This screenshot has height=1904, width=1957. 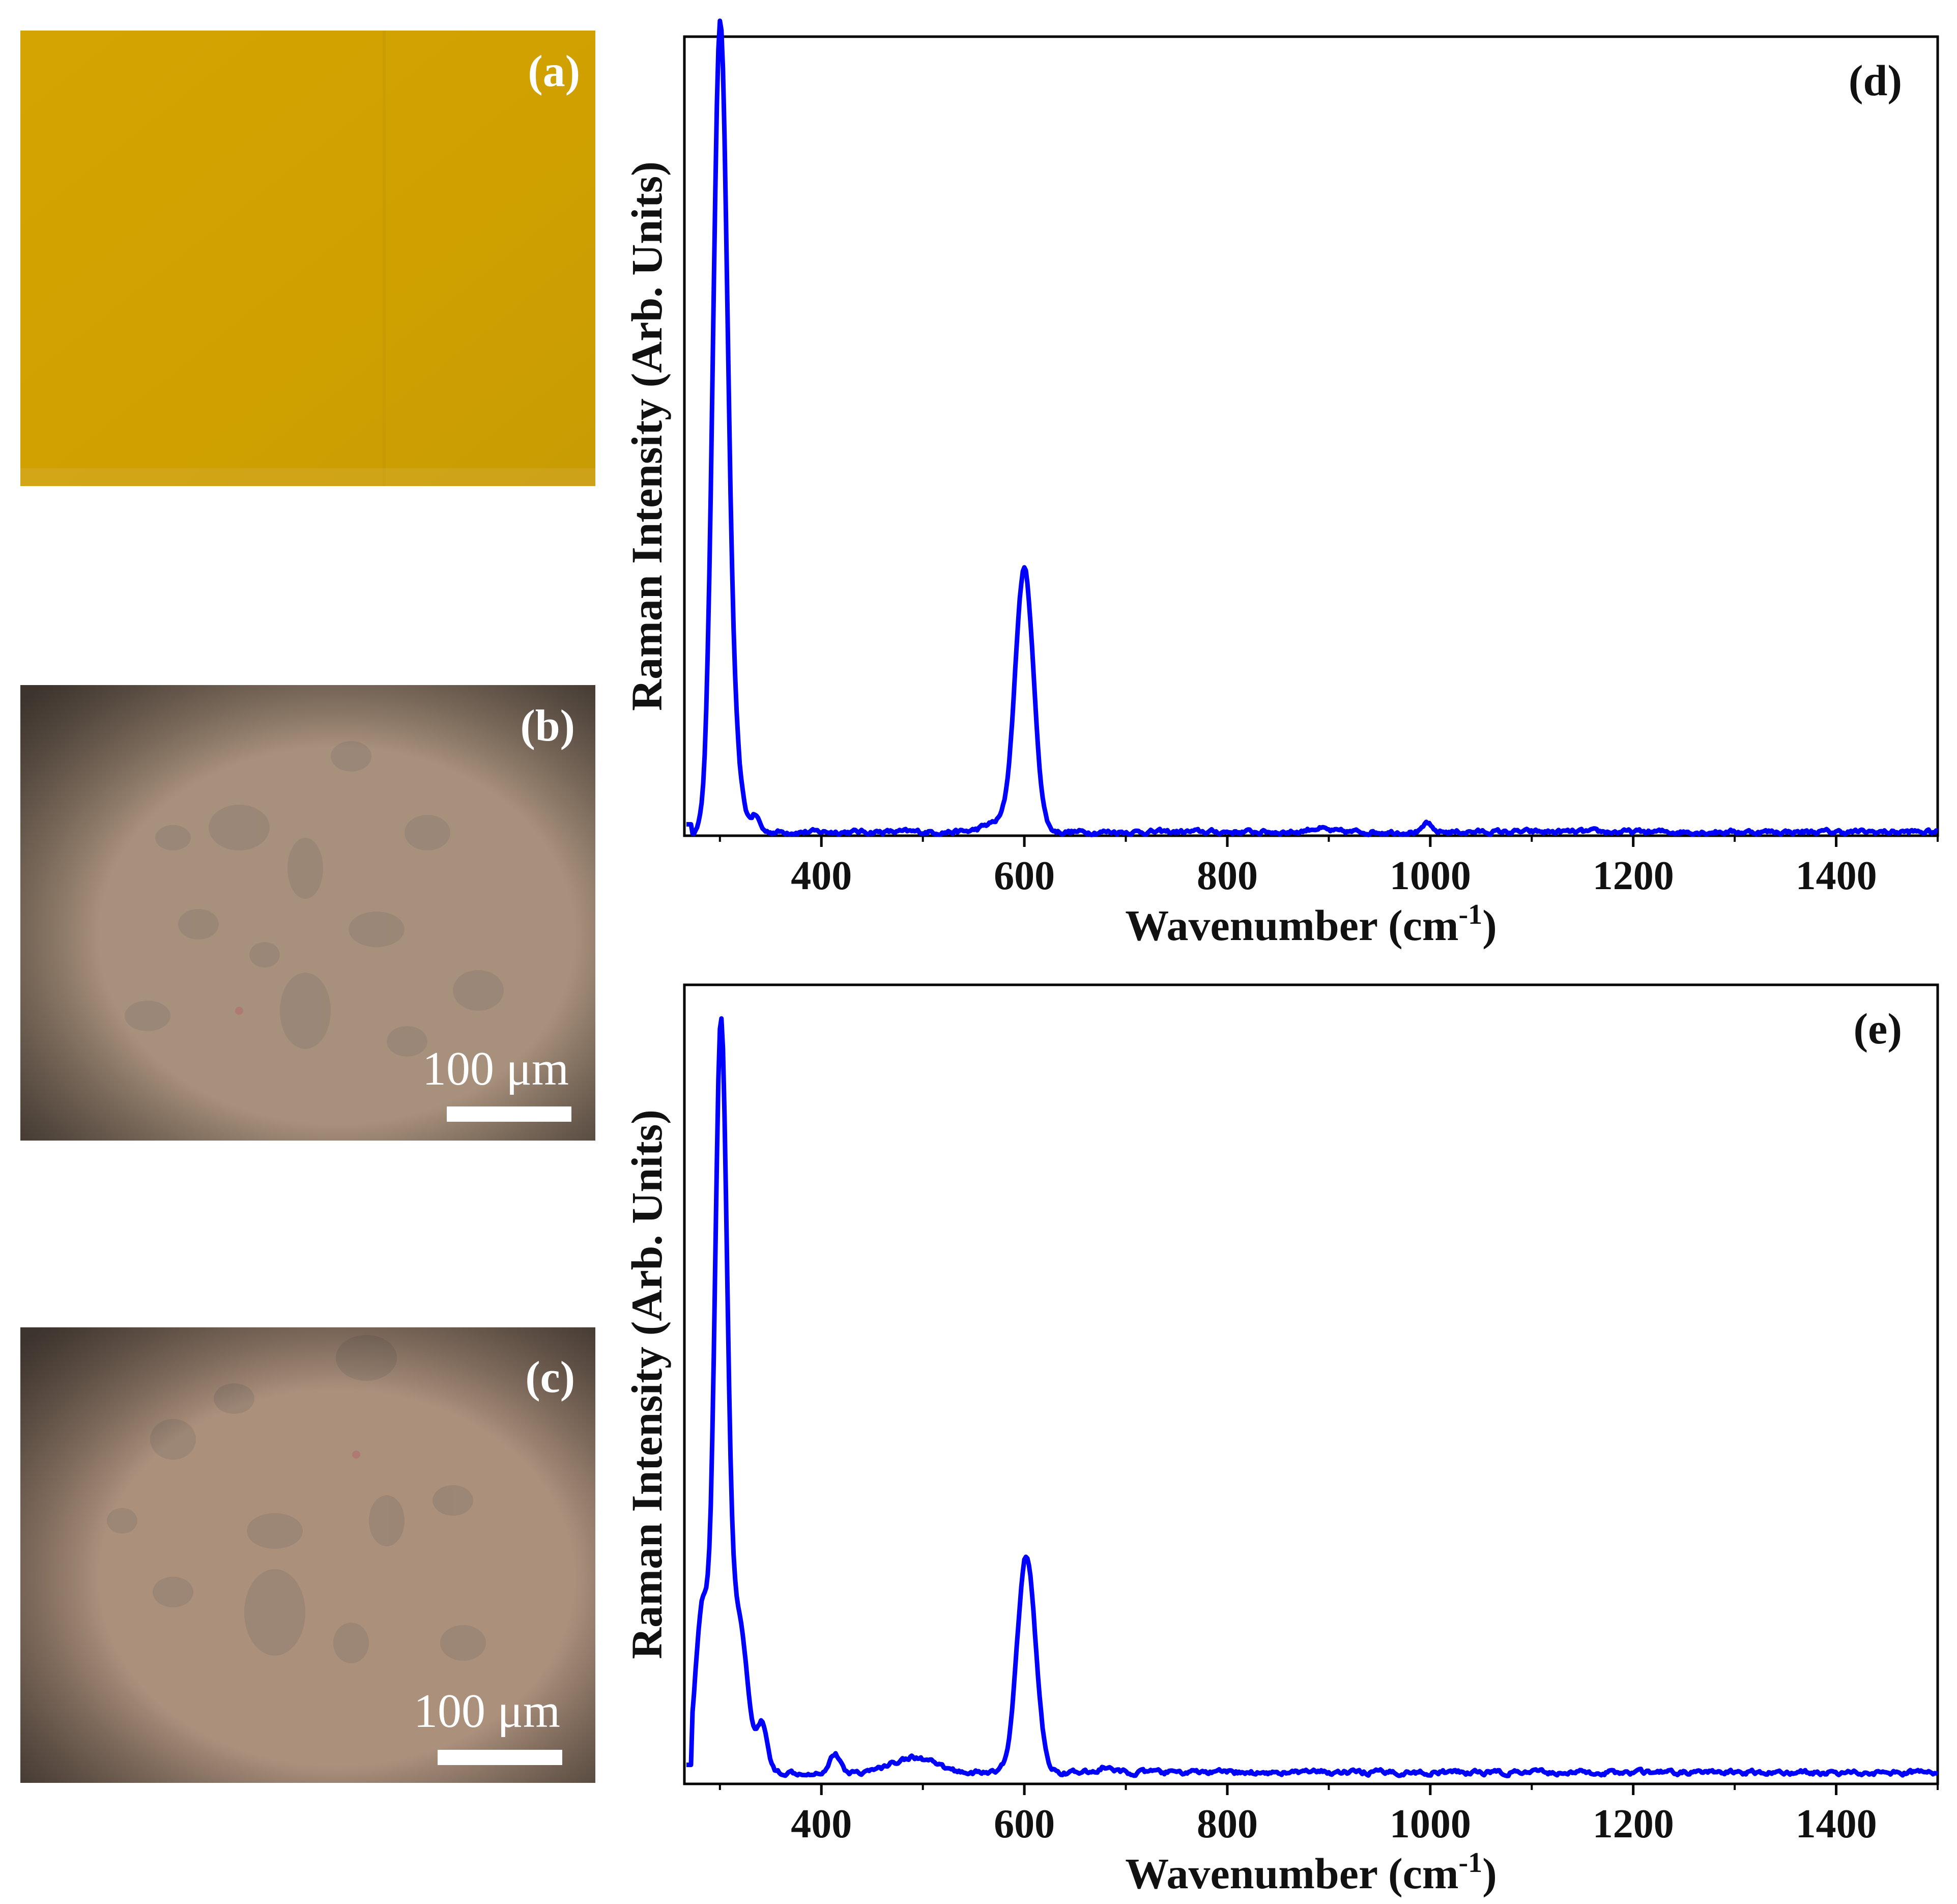 I want to click on chart-e-xtick-label-800: 800, so click(x=1227, y=1824).